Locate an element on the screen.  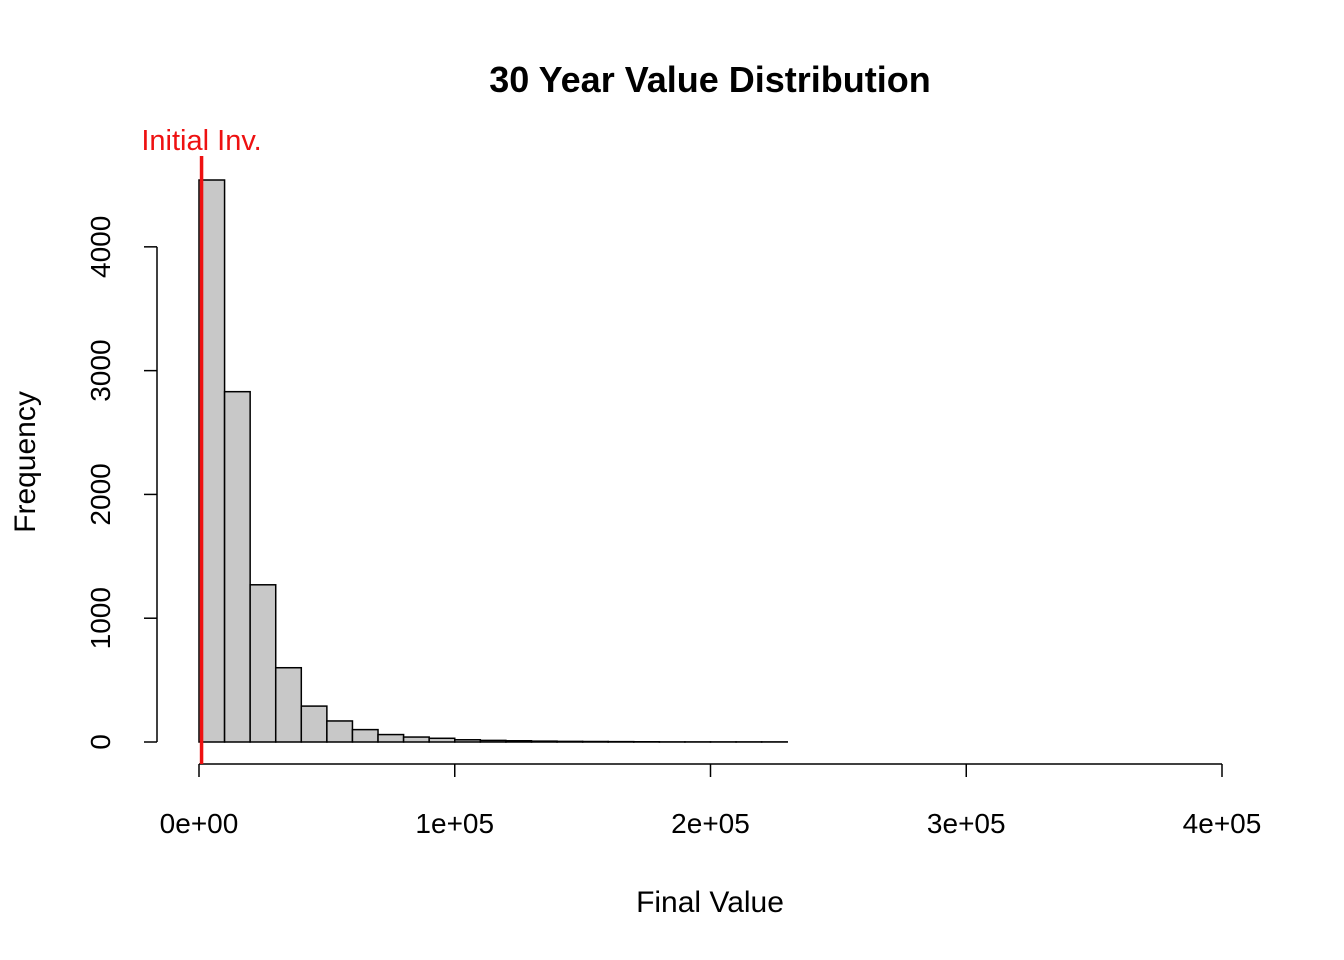
y-tick-label: 1000 is located at coordinates (100, 618).